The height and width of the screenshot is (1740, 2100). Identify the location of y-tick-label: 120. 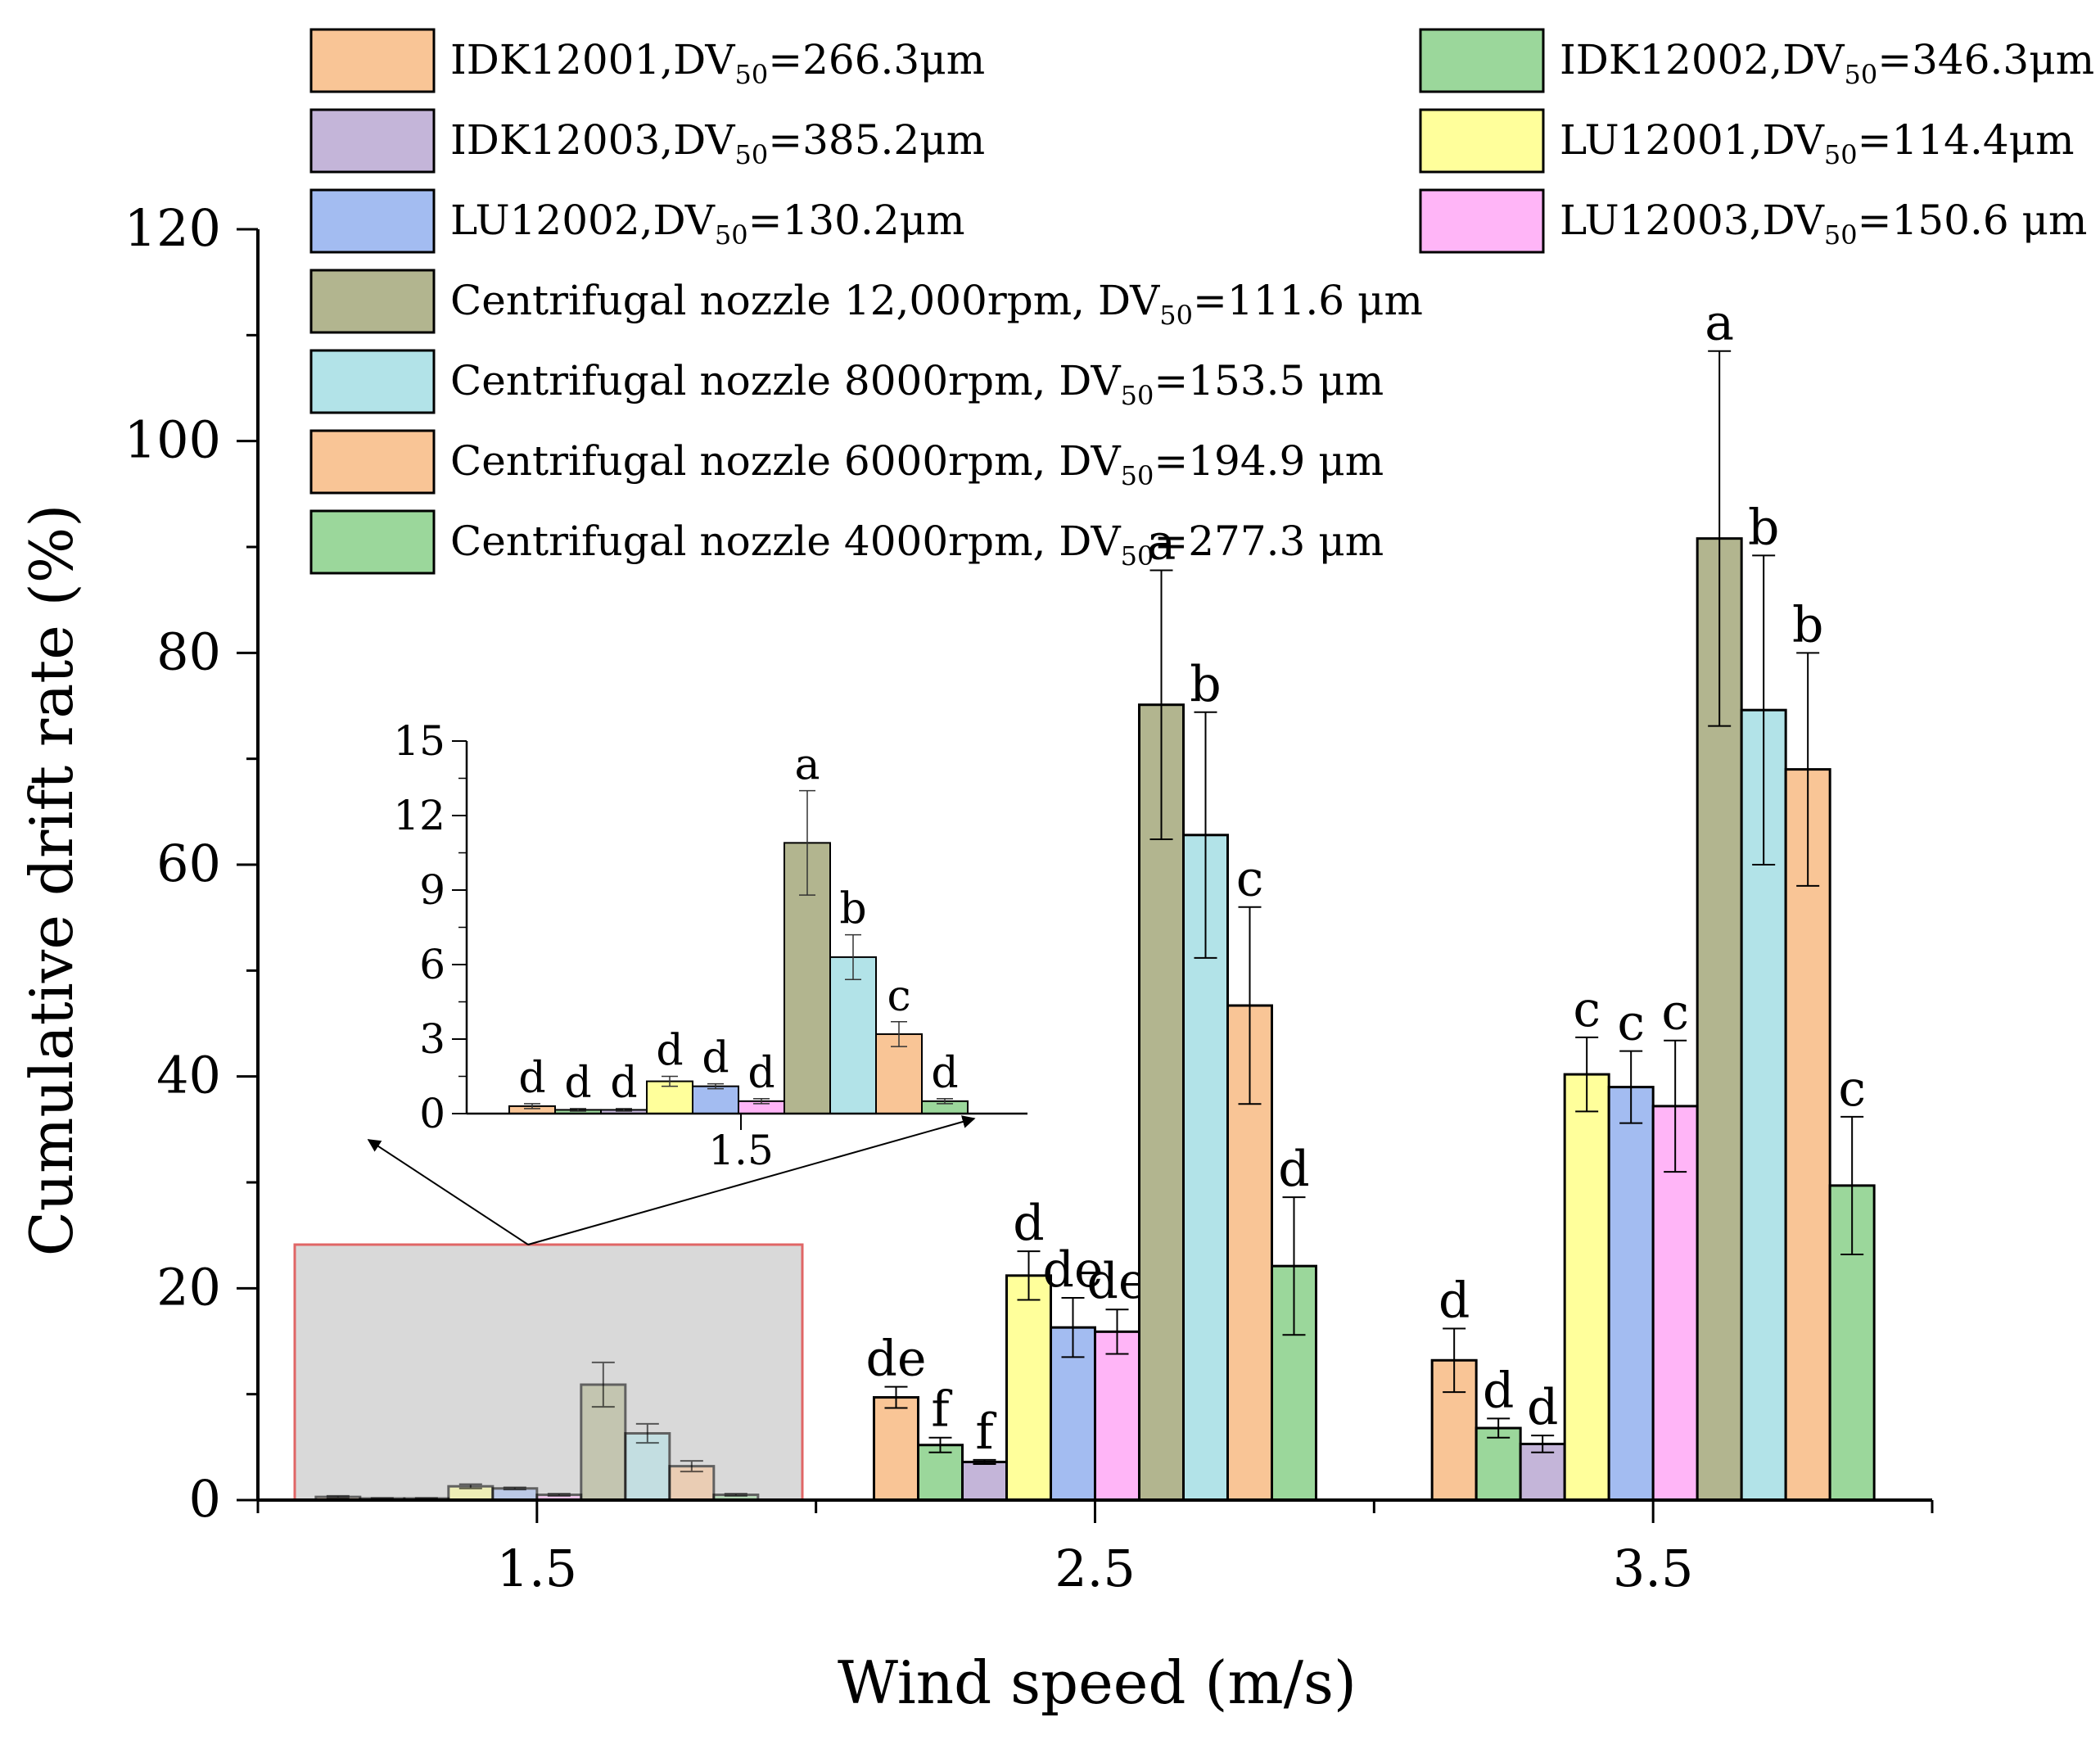
(172, 228).